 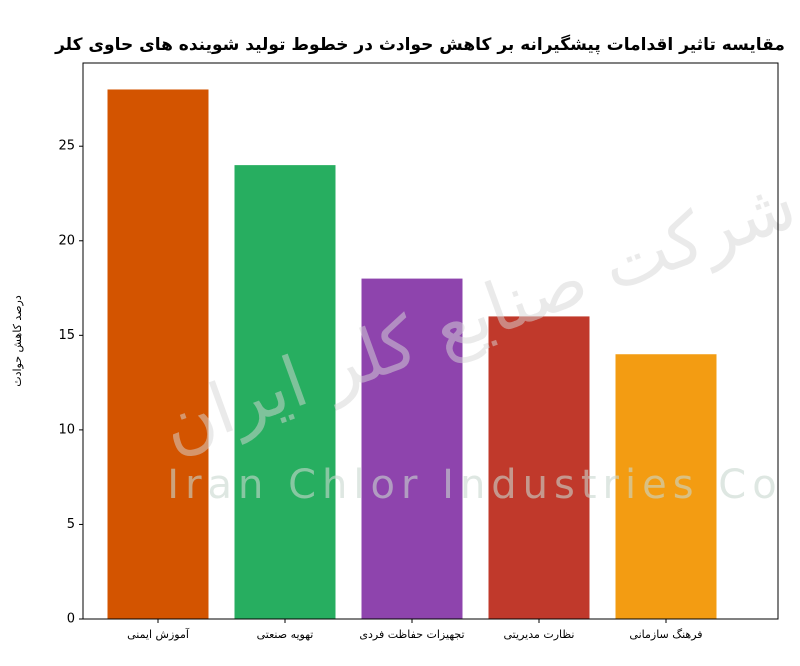 What do you see at coordinates (66, 146) in the screenshot?
I see `y-tick-label: 25` at bounding box center [66, 146].